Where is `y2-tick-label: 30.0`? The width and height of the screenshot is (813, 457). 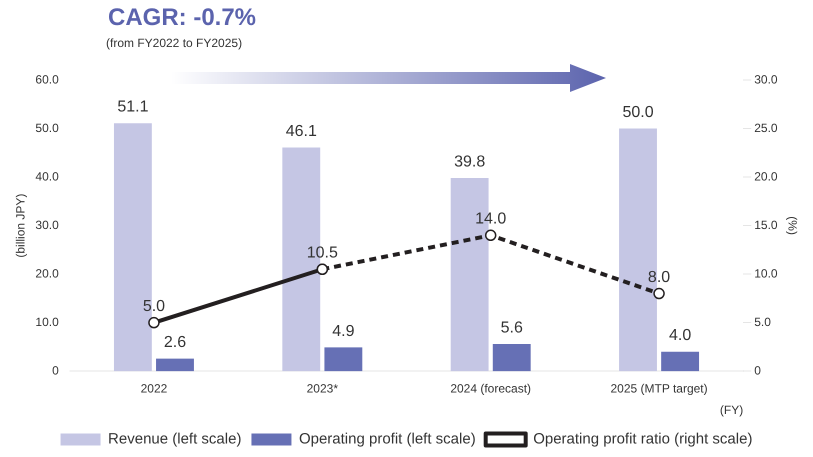
y2-tick-label: 30.0 is located at coordinates (766, 79).